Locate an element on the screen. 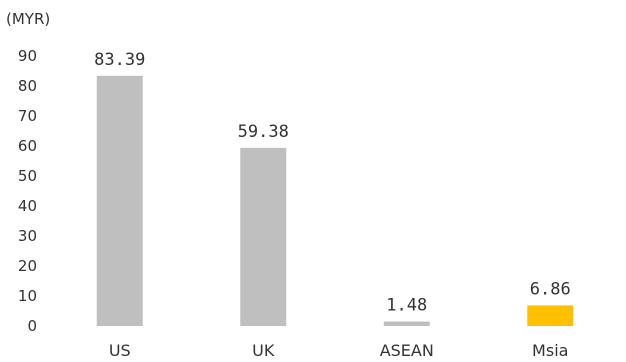  bar-uk is located at coordinates (263, 236).